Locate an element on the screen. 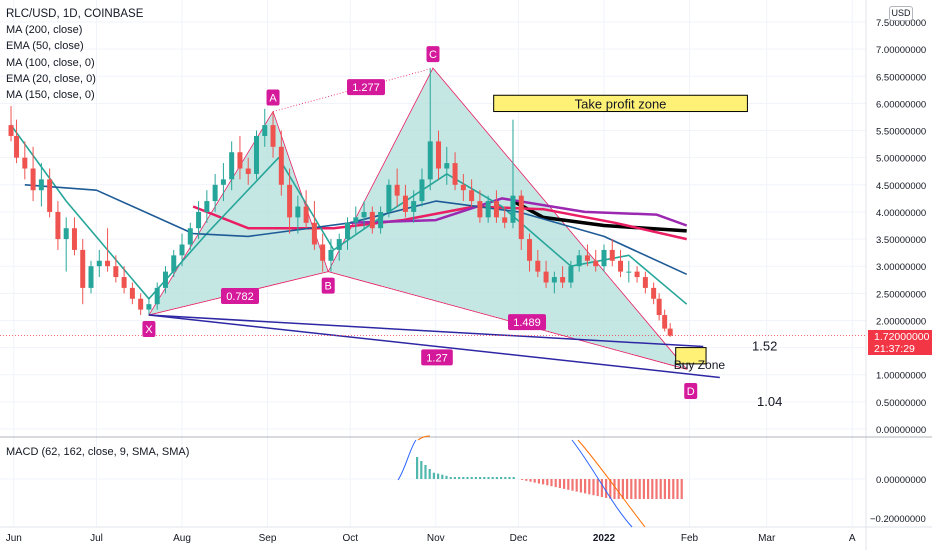 This screenshot has width=932, height=550. indicator-ma100: MA (100, close, 0) is located at coordinates (50, 62).